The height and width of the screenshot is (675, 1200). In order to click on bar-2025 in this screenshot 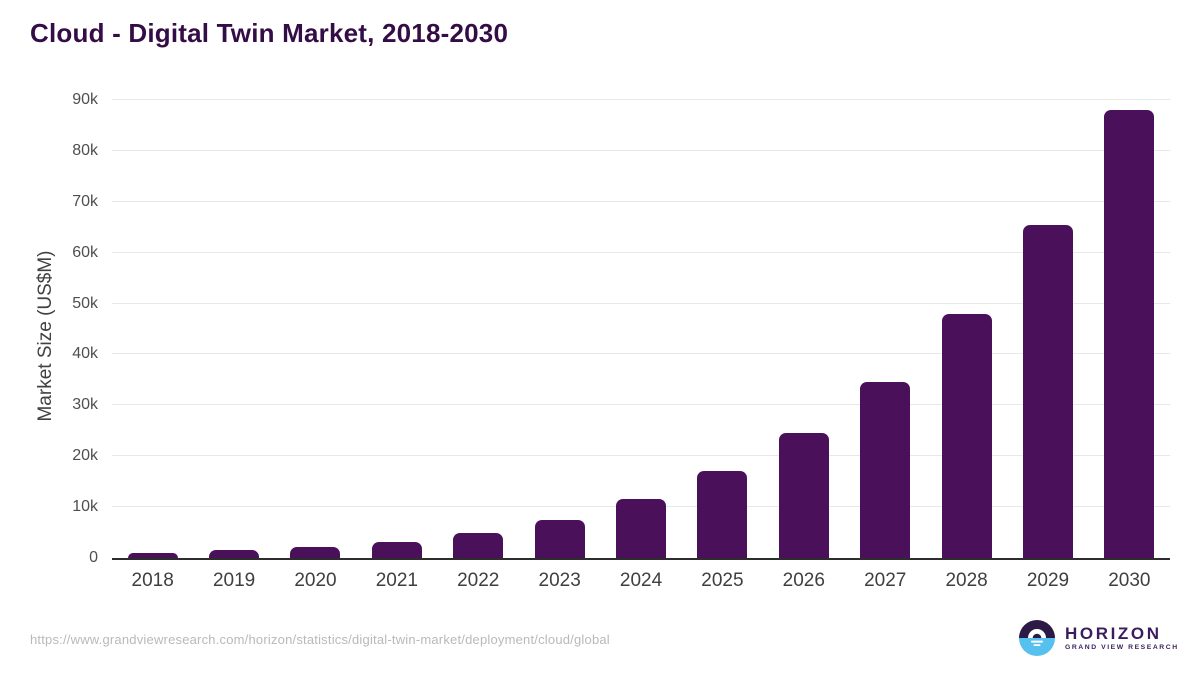, I will do `click(722, 514)`.